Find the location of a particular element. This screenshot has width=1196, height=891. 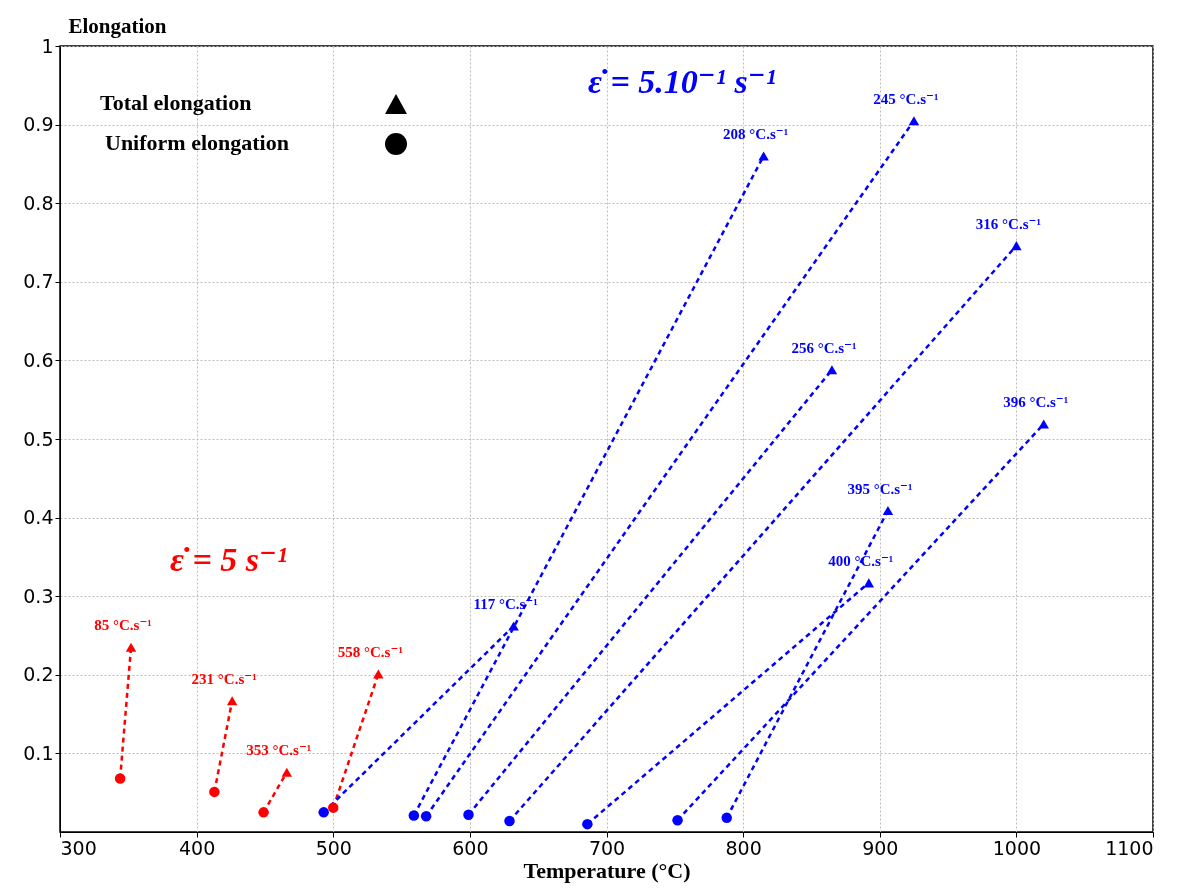

annotation: 208 °C.s⁻¹ is located at coordinates (756, 134).